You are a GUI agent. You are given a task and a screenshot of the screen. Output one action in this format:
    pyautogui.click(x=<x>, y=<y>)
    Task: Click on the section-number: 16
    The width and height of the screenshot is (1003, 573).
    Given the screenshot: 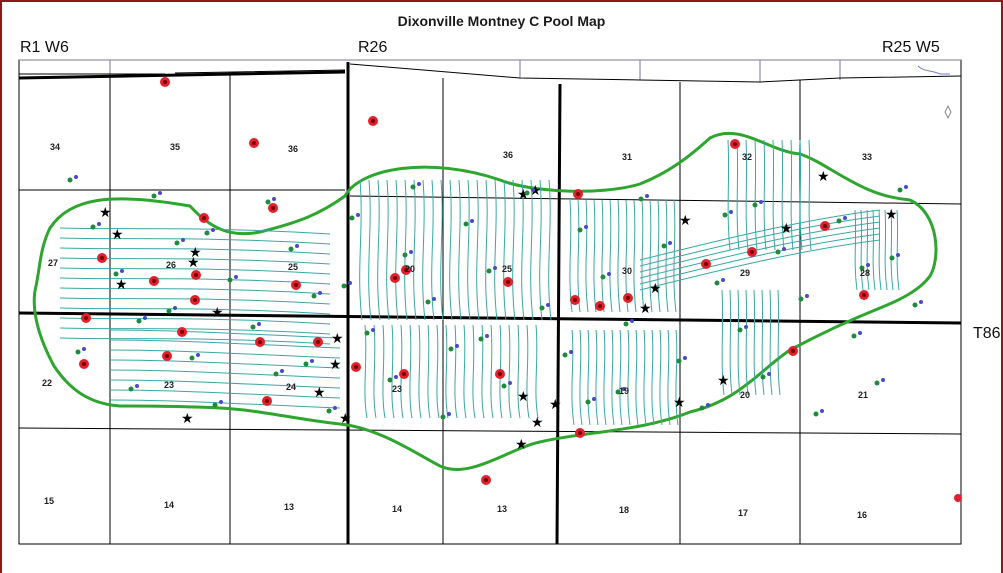 What is the action you would take?
    pyautogui.click(x=862, y=515)
    